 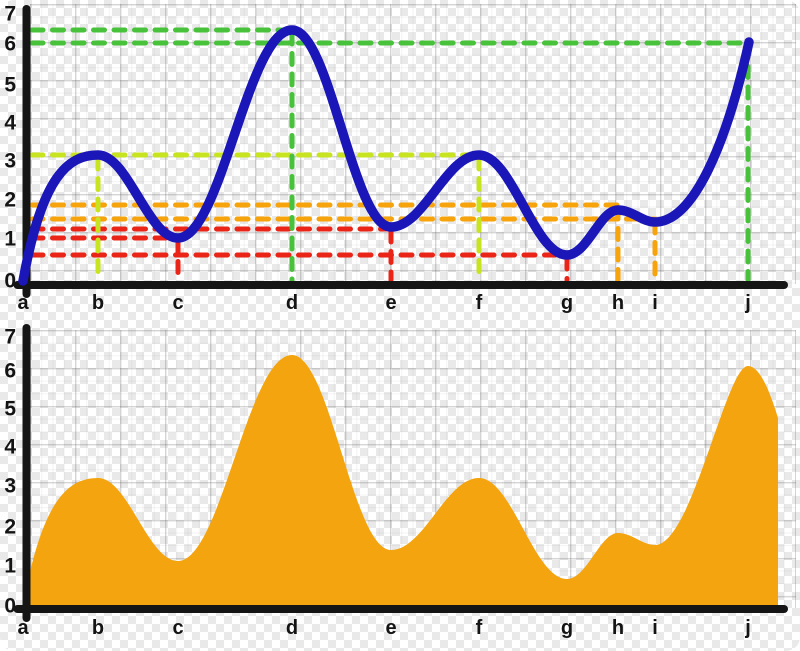 I want to click on bottom-x-tick-a: a, so click(x=23, y=628).